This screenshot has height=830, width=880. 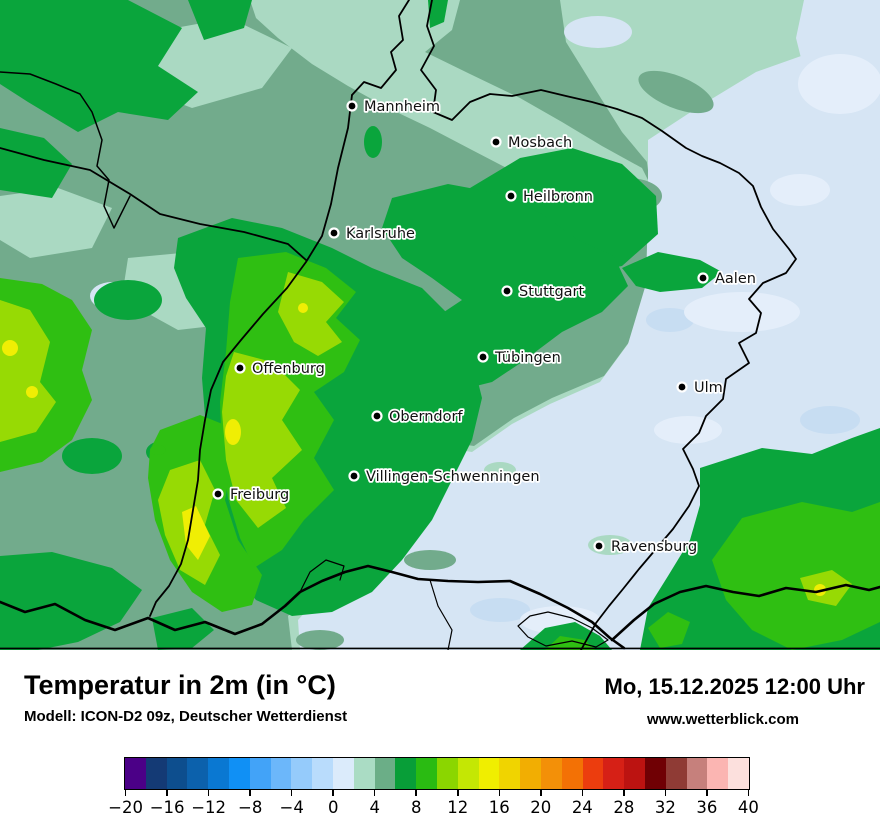 What do you see at coordinates (735, 279) in the screenshot?
I see `city-label-aalen: Aalen` at bounding box center [735, 279].